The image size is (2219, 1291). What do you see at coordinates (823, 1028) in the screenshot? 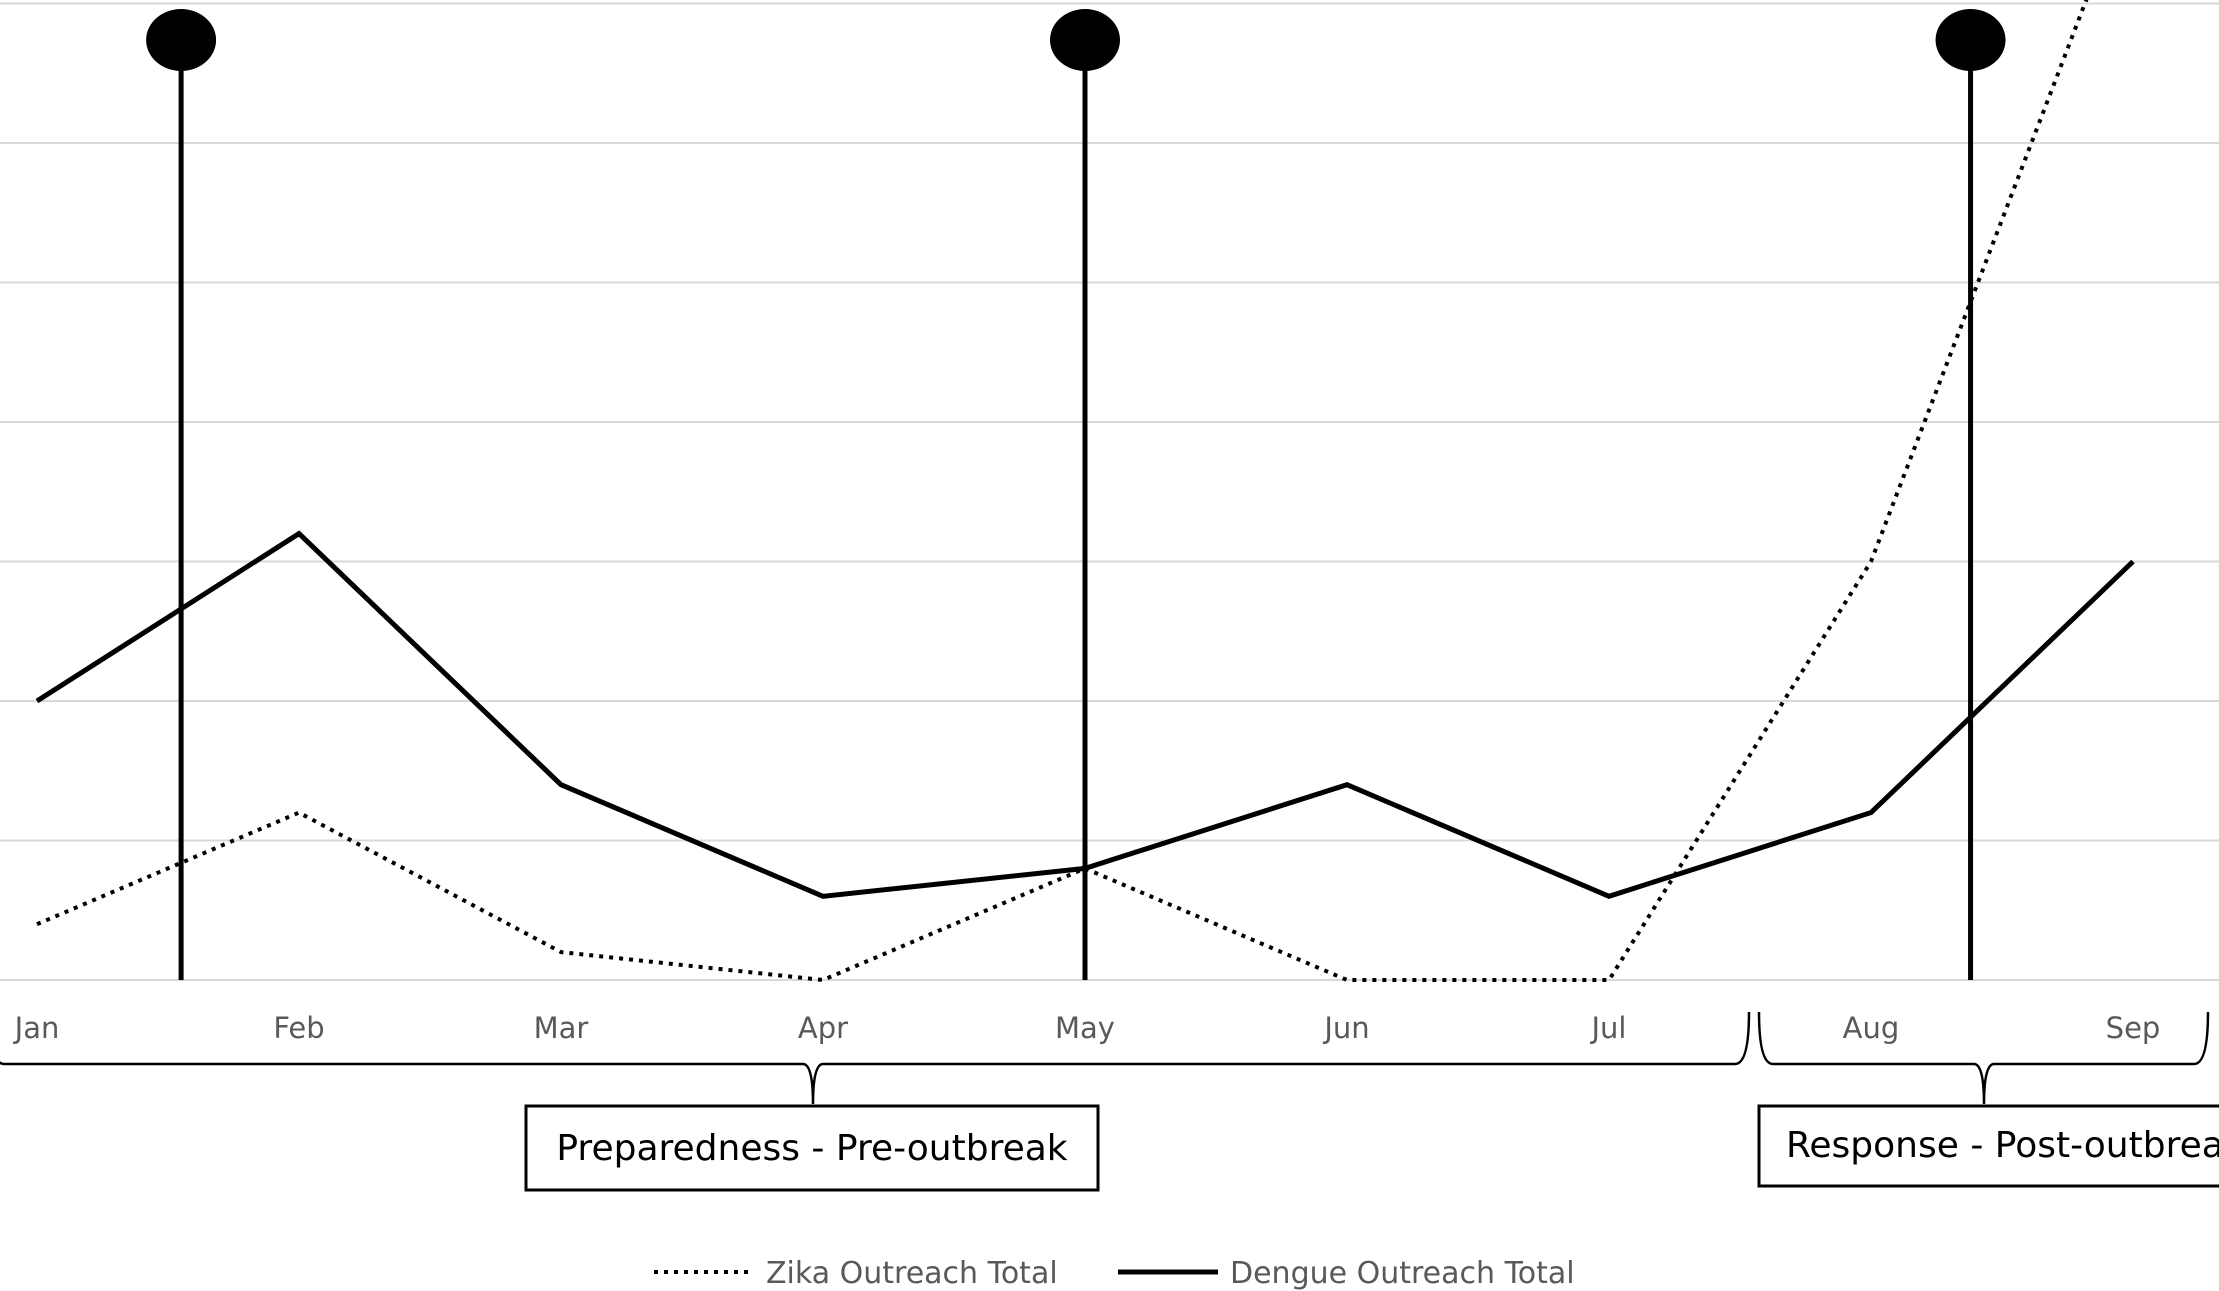
I see `x-tick-label: Apr` at bounding box center [823, 1028].